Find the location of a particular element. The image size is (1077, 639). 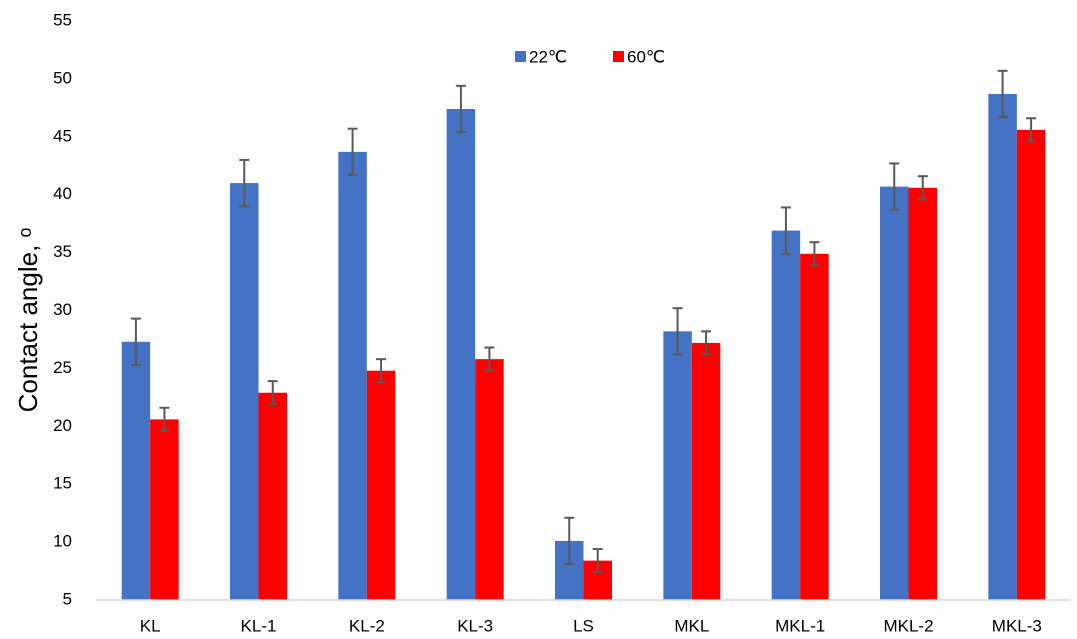

y-tick-label: 20 is located at coordinates (62, 425).